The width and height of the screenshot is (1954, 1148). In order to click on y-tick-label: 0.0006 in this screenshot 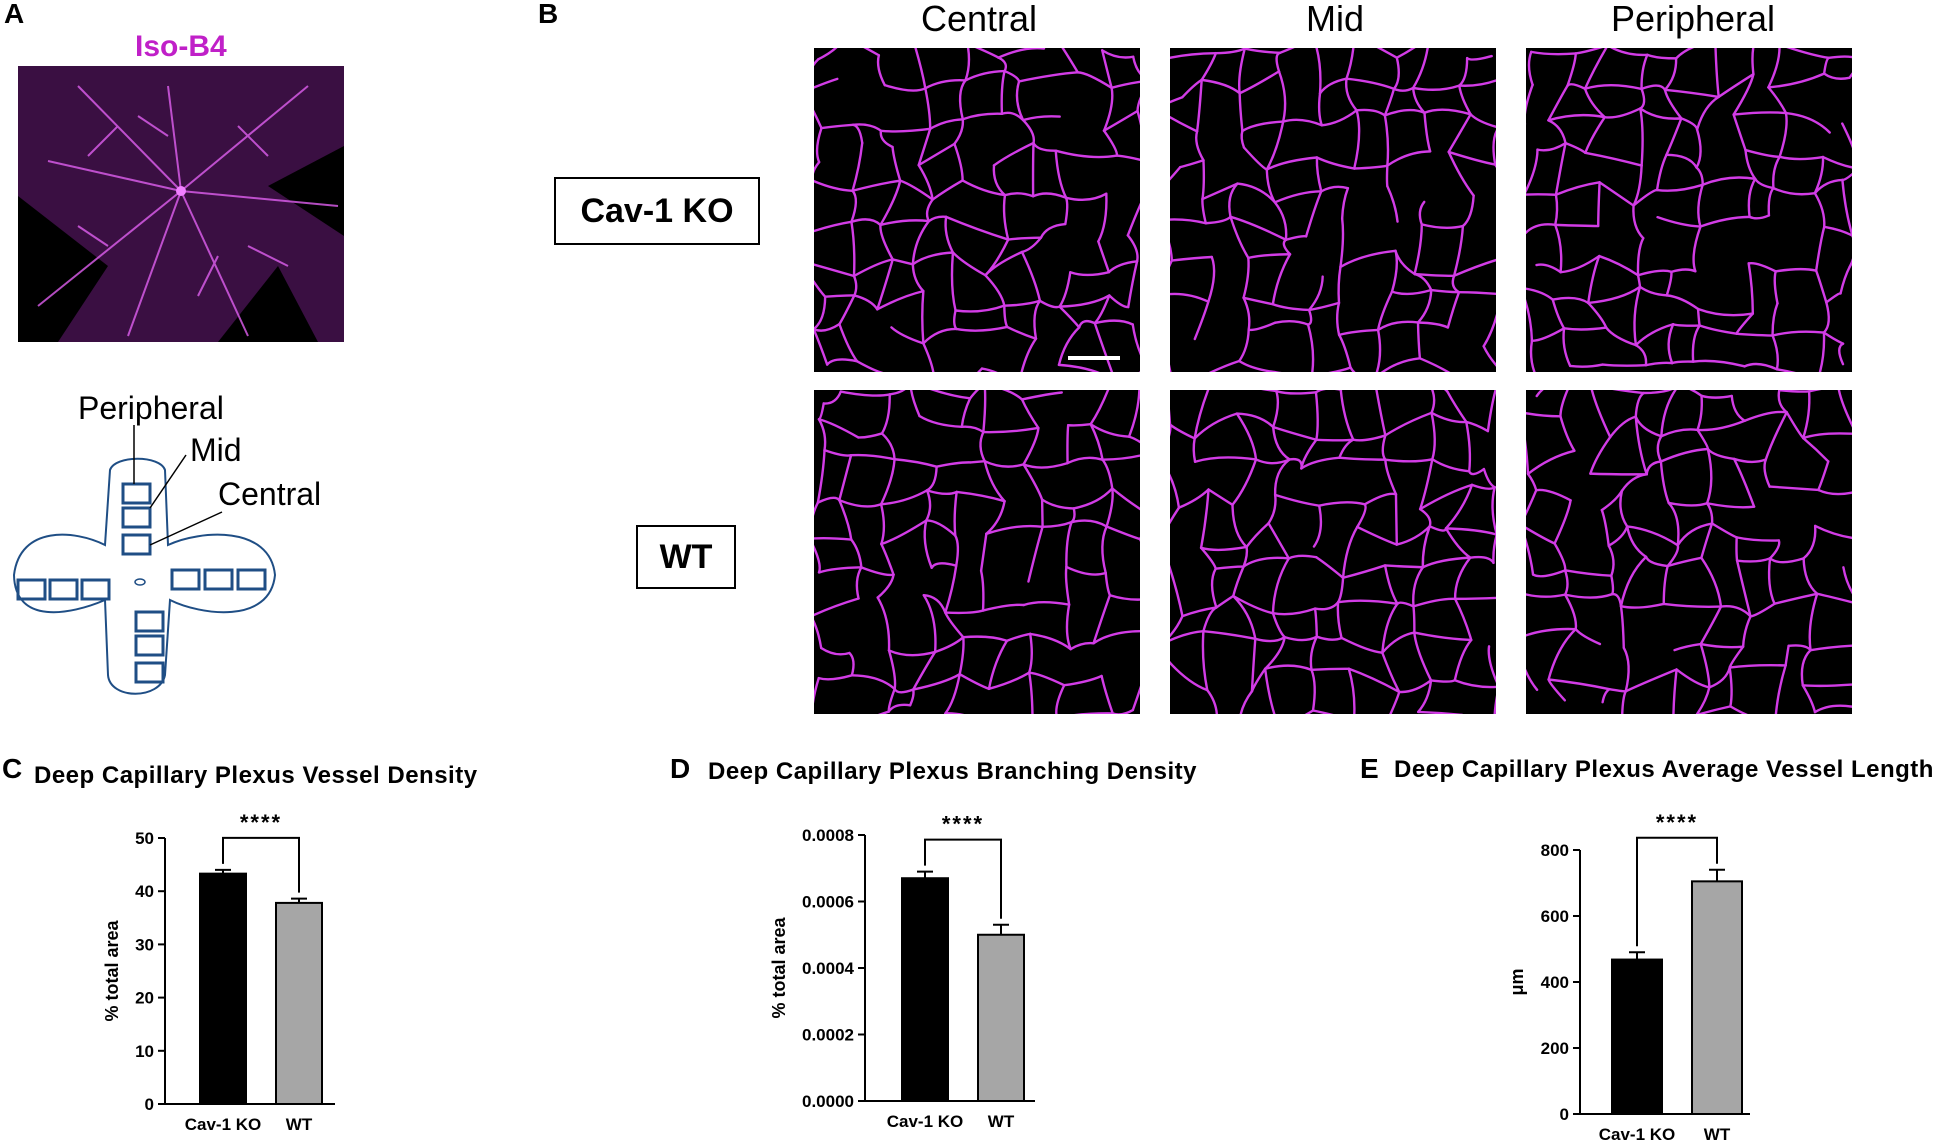, I will do `click(828, 902)`.